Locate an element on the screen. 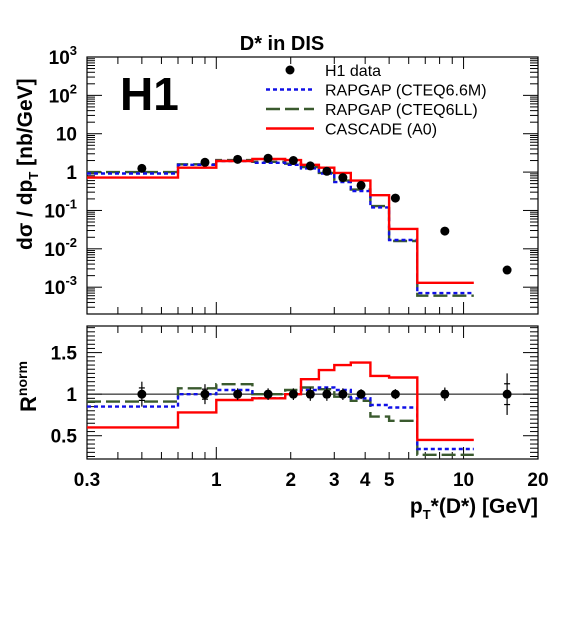  upper-y-tick-label: 10 is located at coordinates (66, 135).